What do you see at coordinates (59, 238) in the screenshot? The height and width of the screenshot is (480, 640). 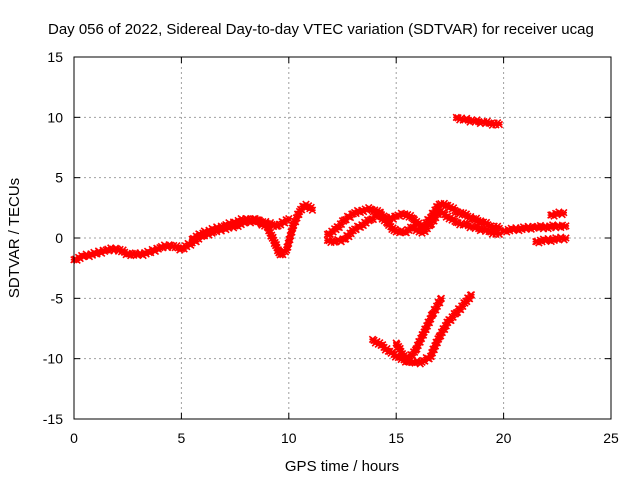 I see `y-tick-label: 0` at bounding box center [59, 238].